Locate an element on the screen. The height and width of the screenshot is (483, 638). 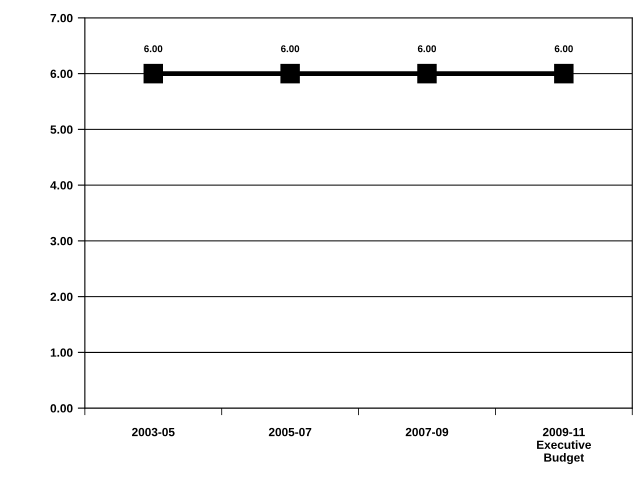
x-tick-label: 2007-09 is located at coordinates (427, 432).